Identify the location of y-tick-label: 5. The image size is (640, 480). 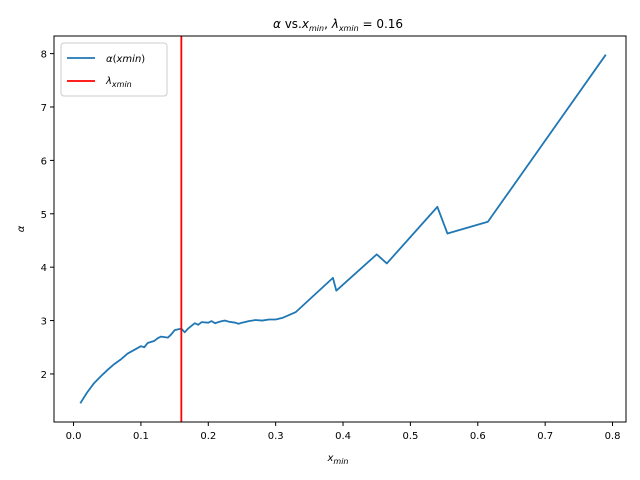
(44, 215).